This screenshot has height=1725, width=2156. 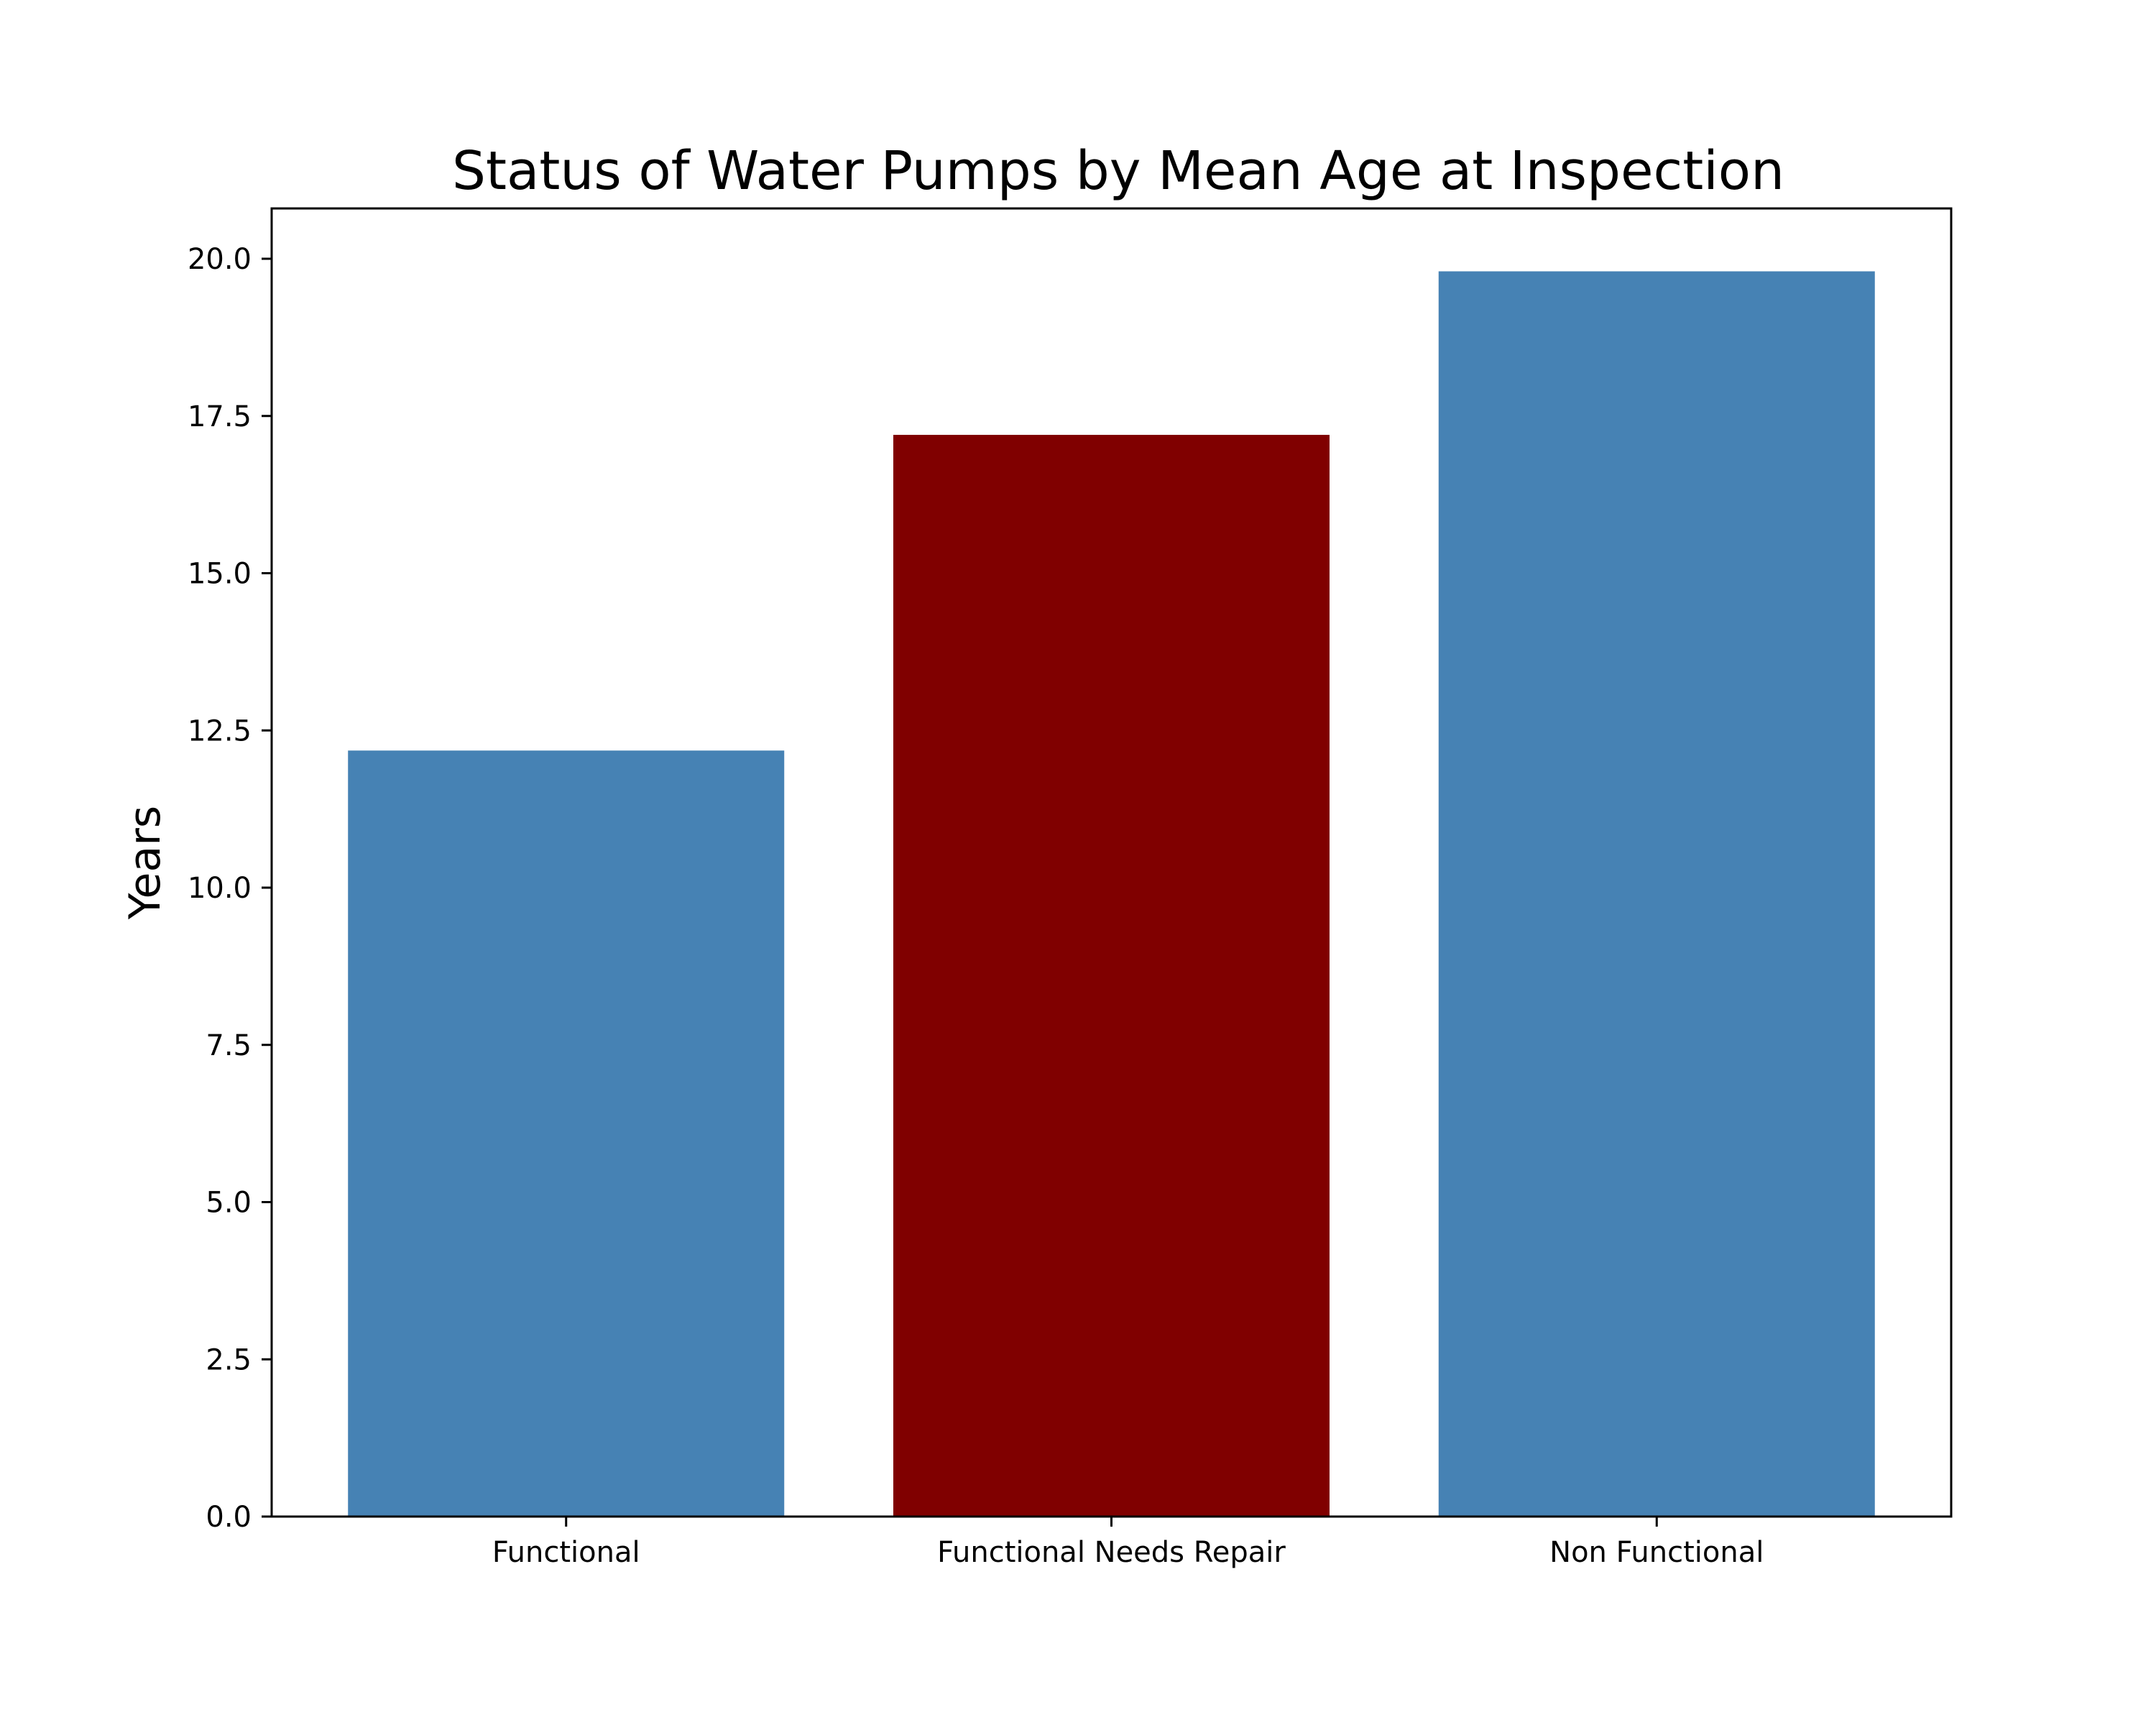 I want to click on x-tick-label: Functional Needs Repair, so click(x=1111, y=1552).